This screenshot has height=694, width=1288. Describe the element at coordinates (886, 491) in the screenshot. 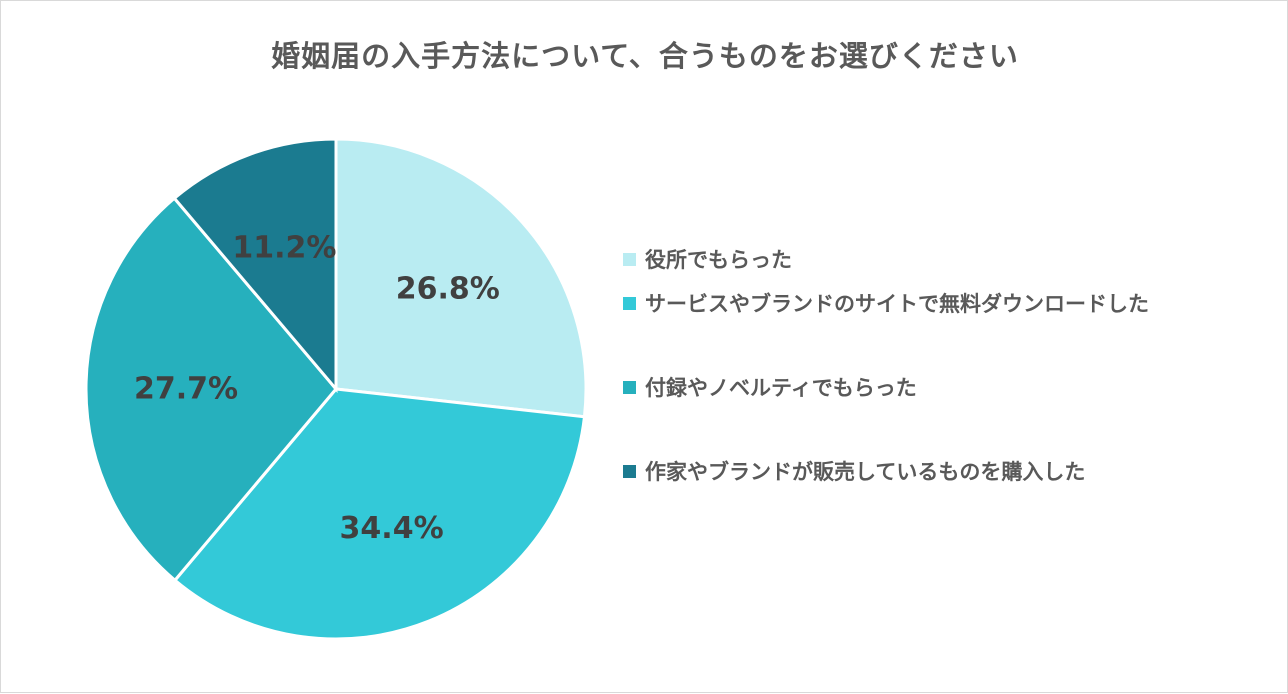

I see `legend-item: 作家やブランドが販売しているものを購入した` at that location.